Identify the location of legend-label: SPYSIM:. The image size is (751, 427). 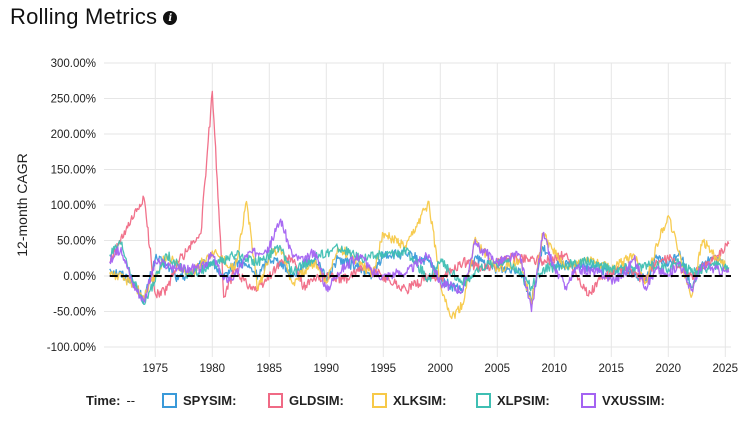
(210, 400).